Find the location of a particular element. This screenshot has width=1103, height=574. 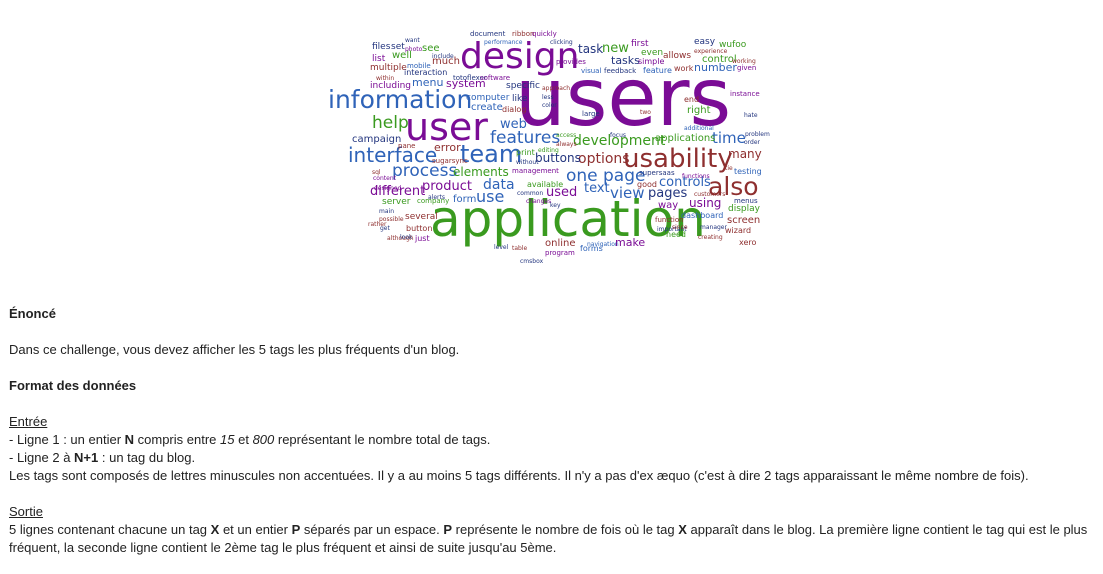

cloud-word: important is located at coordinates (672, 229).